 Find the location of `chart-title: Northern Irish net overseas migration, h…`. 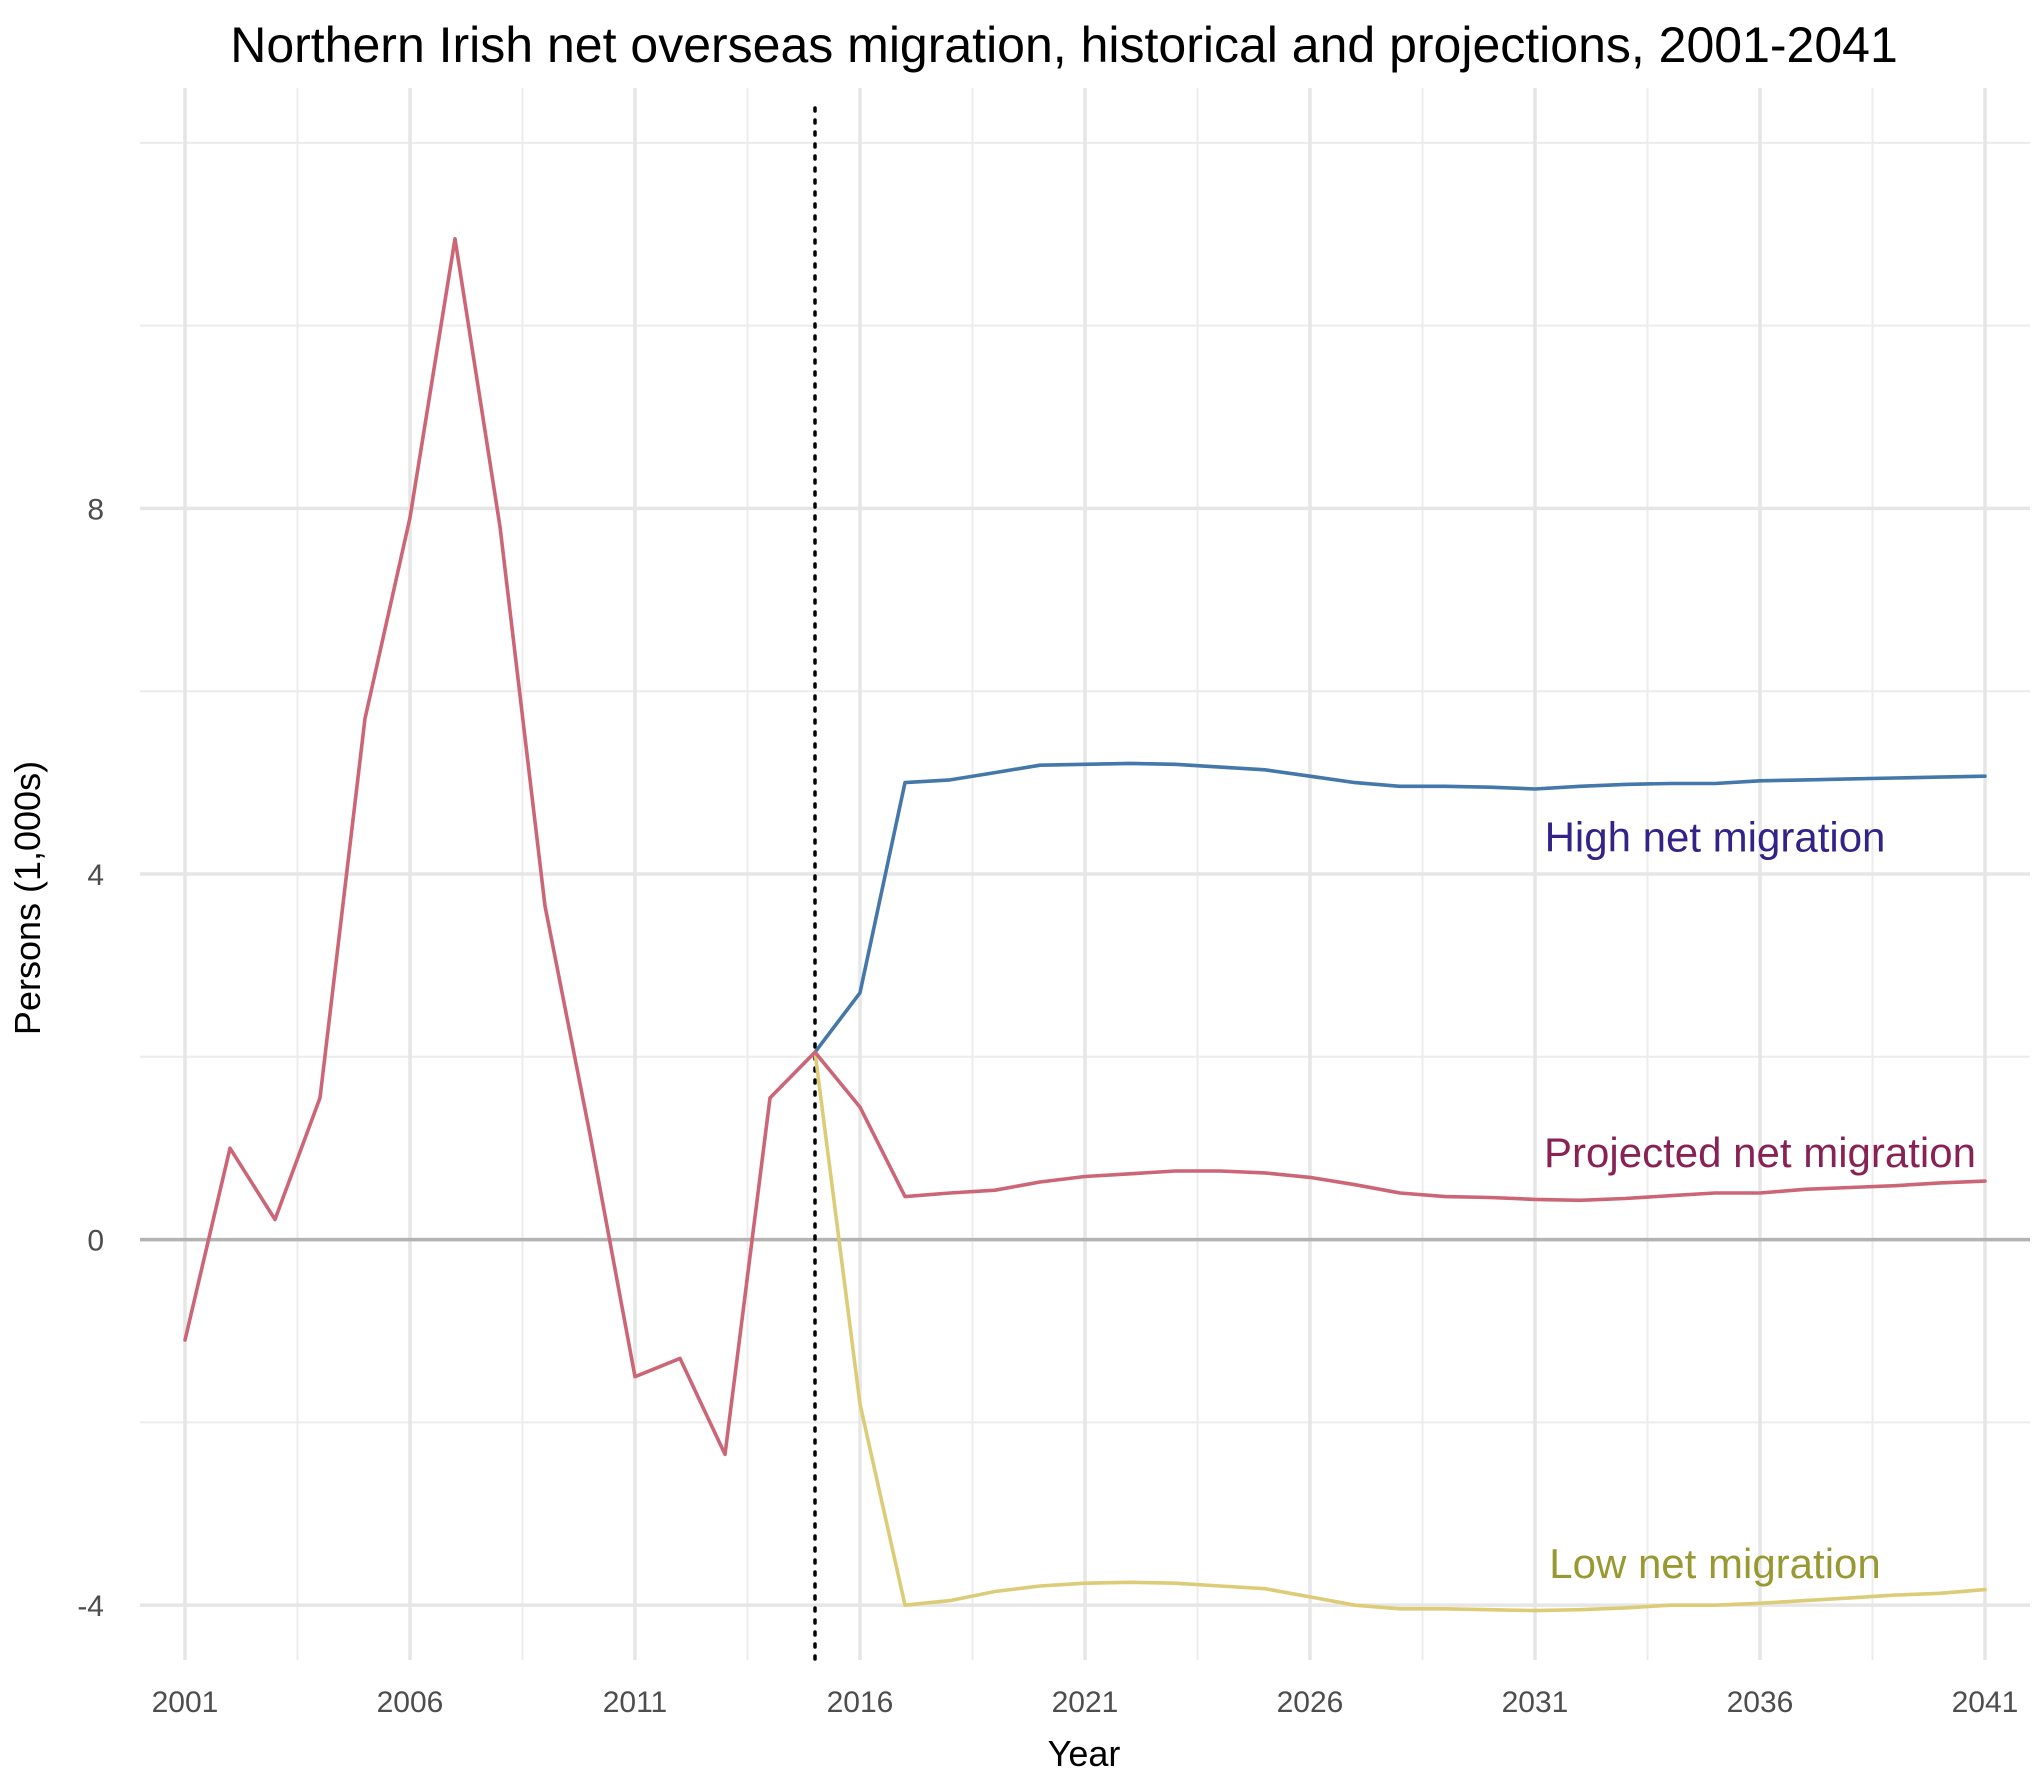

chart-title: Northern Irish net overseas migration, h… is located at coordinates (1064, 45).